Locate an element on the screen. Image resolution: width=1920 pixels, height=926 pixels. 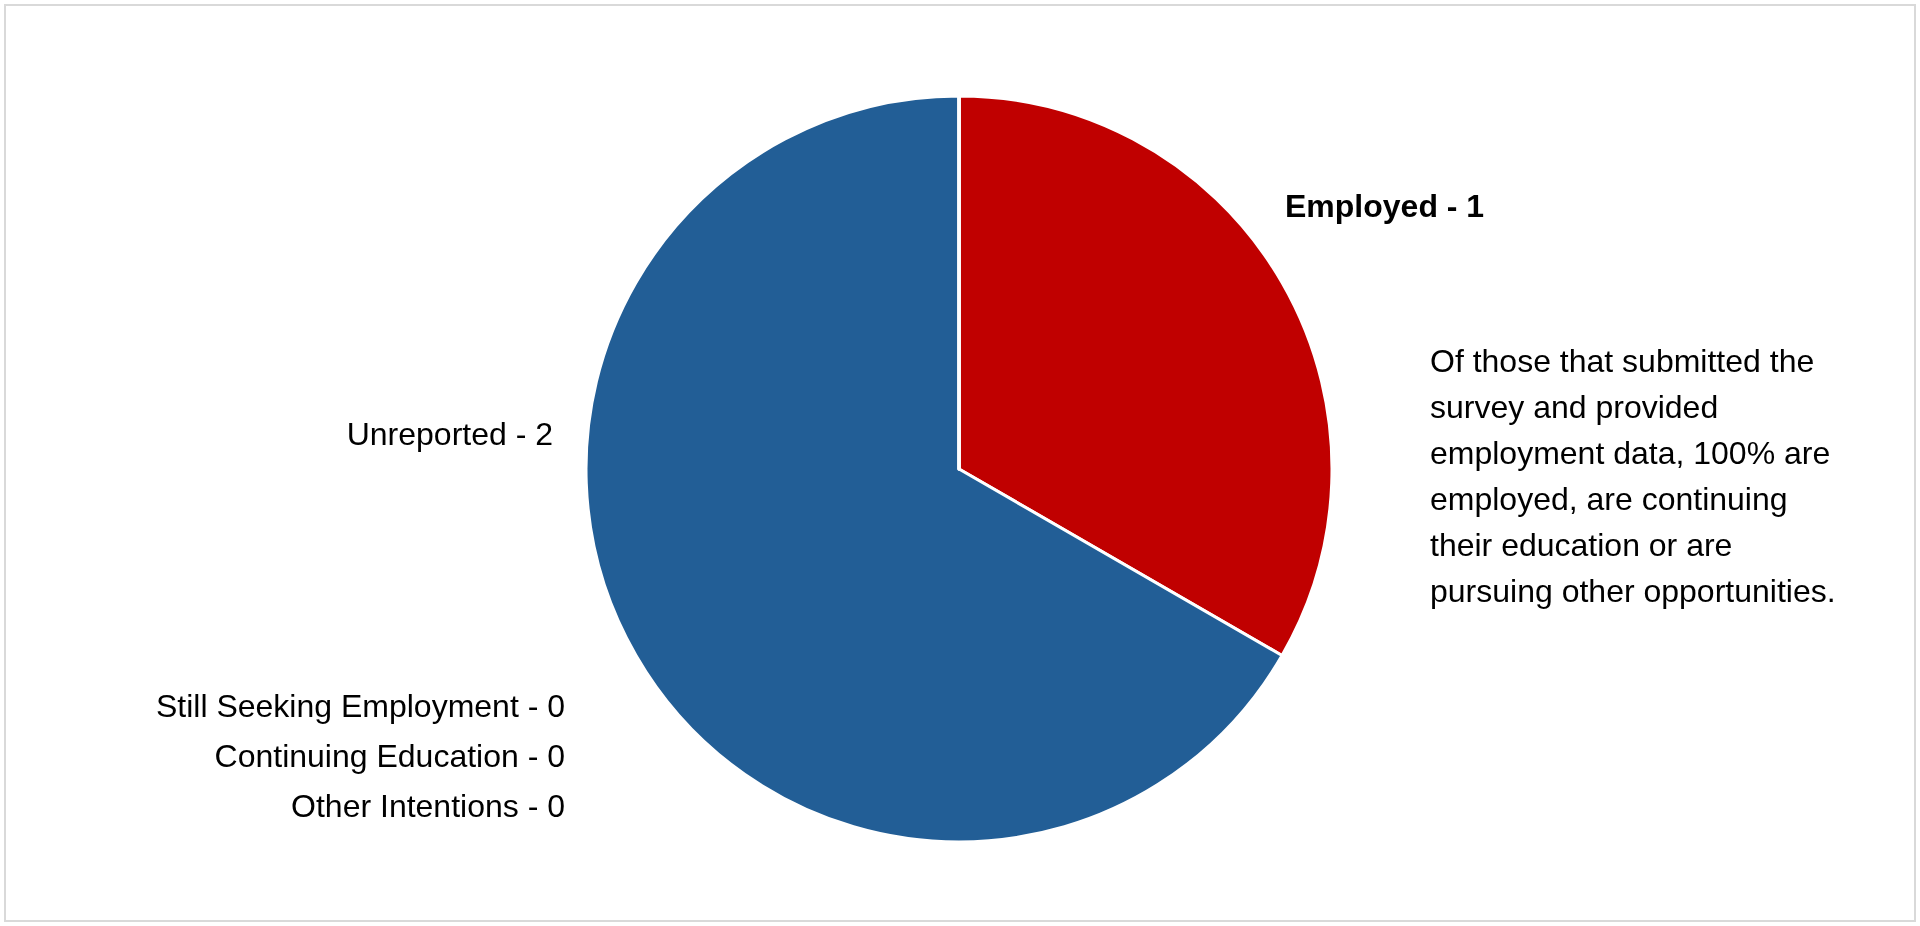
category-label: Other Intentions - is located at coordinates (415, 806).